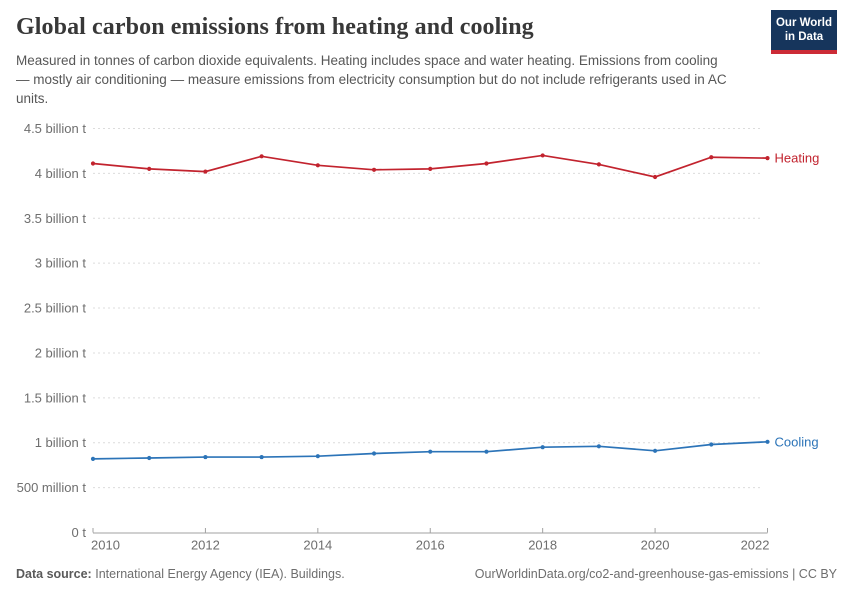 The width and height of the screenshot is (850, 600). Describe the element at coordinates (755, 545) in the screenshot. I see `x-axis-tick-label: 2022` at that location.